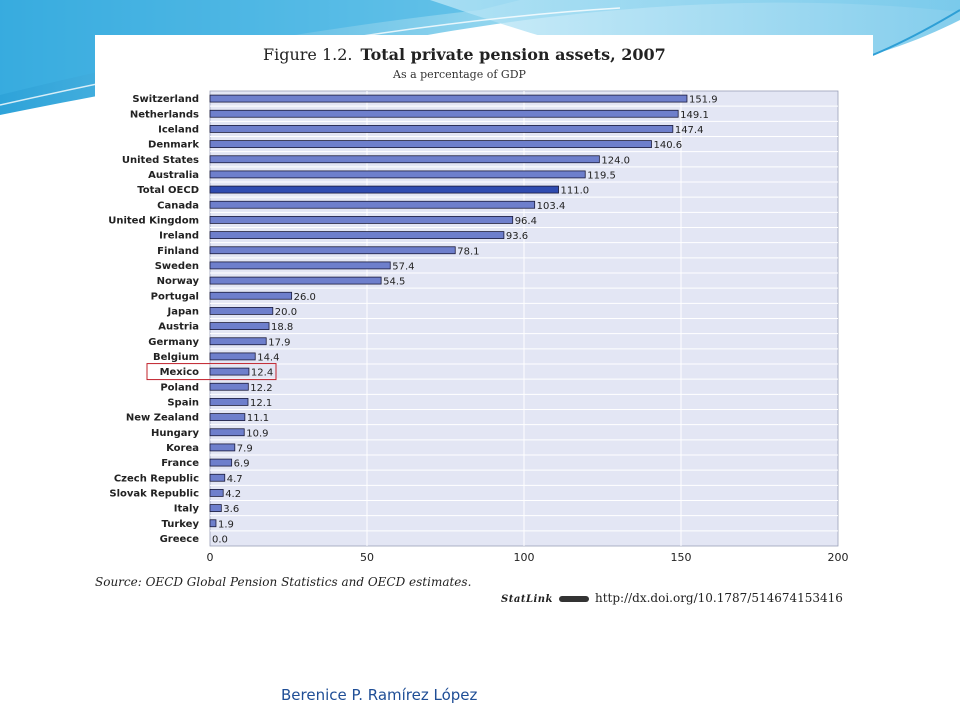 The image size is (960, 720). Describe the element at coordinates (524, 557) in the screenshot. I see `x-tick-label: 100` at that location.